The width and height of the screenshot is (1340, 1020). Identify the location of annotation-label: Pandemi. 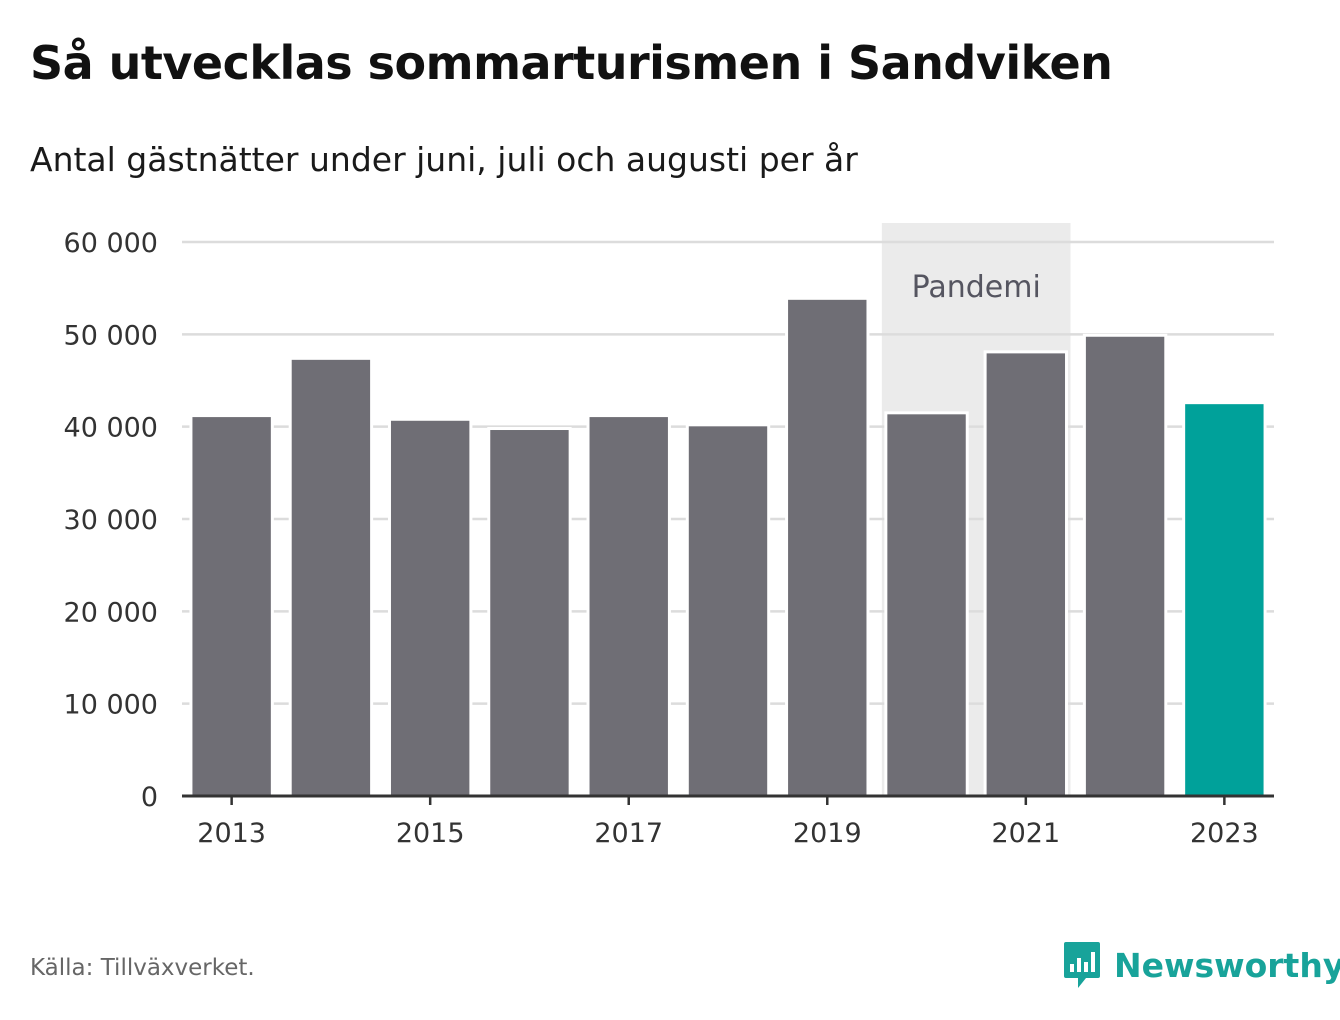
(976, 287).